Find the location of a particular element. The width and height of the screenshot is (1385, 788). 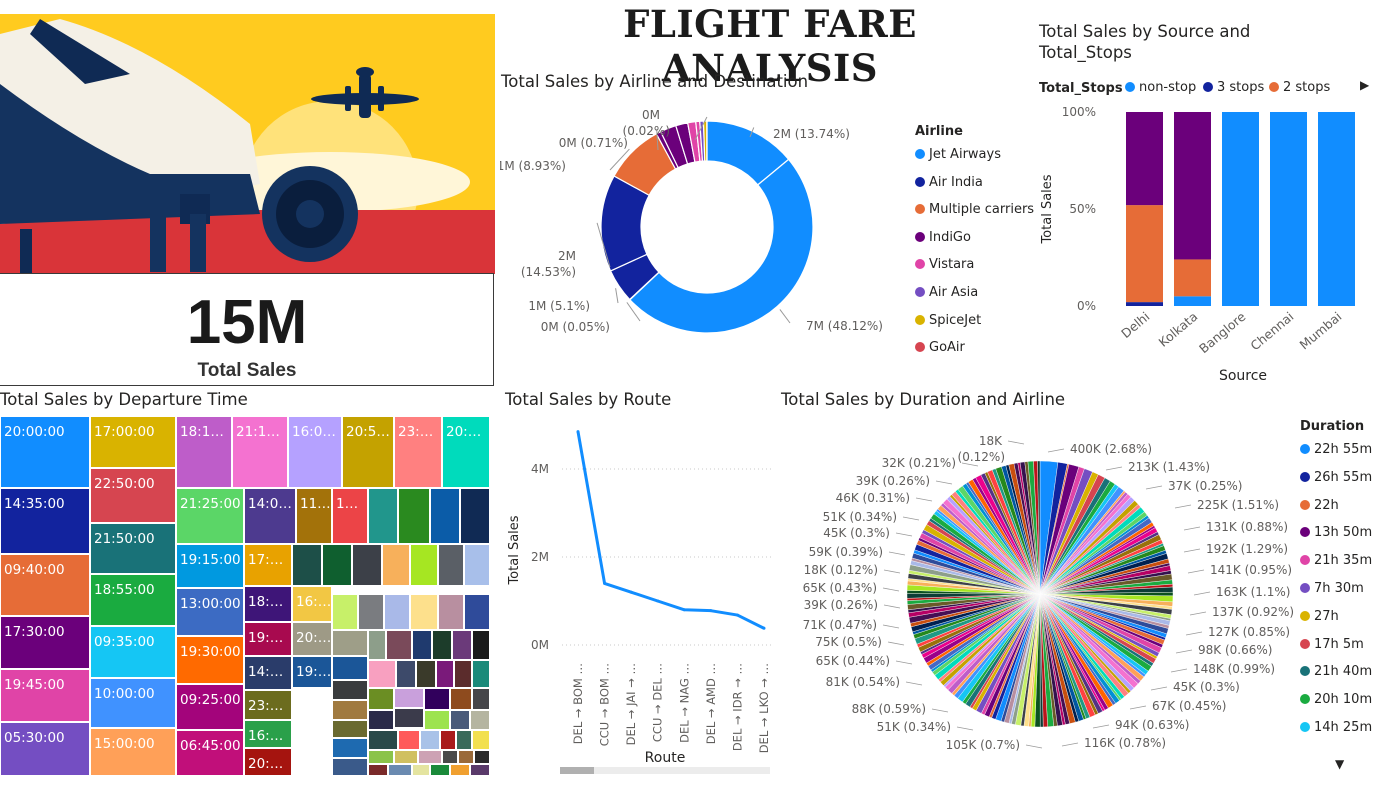

pie-legend-item-14h-25m: 14h 25m is located at coordinates (1336, 727).